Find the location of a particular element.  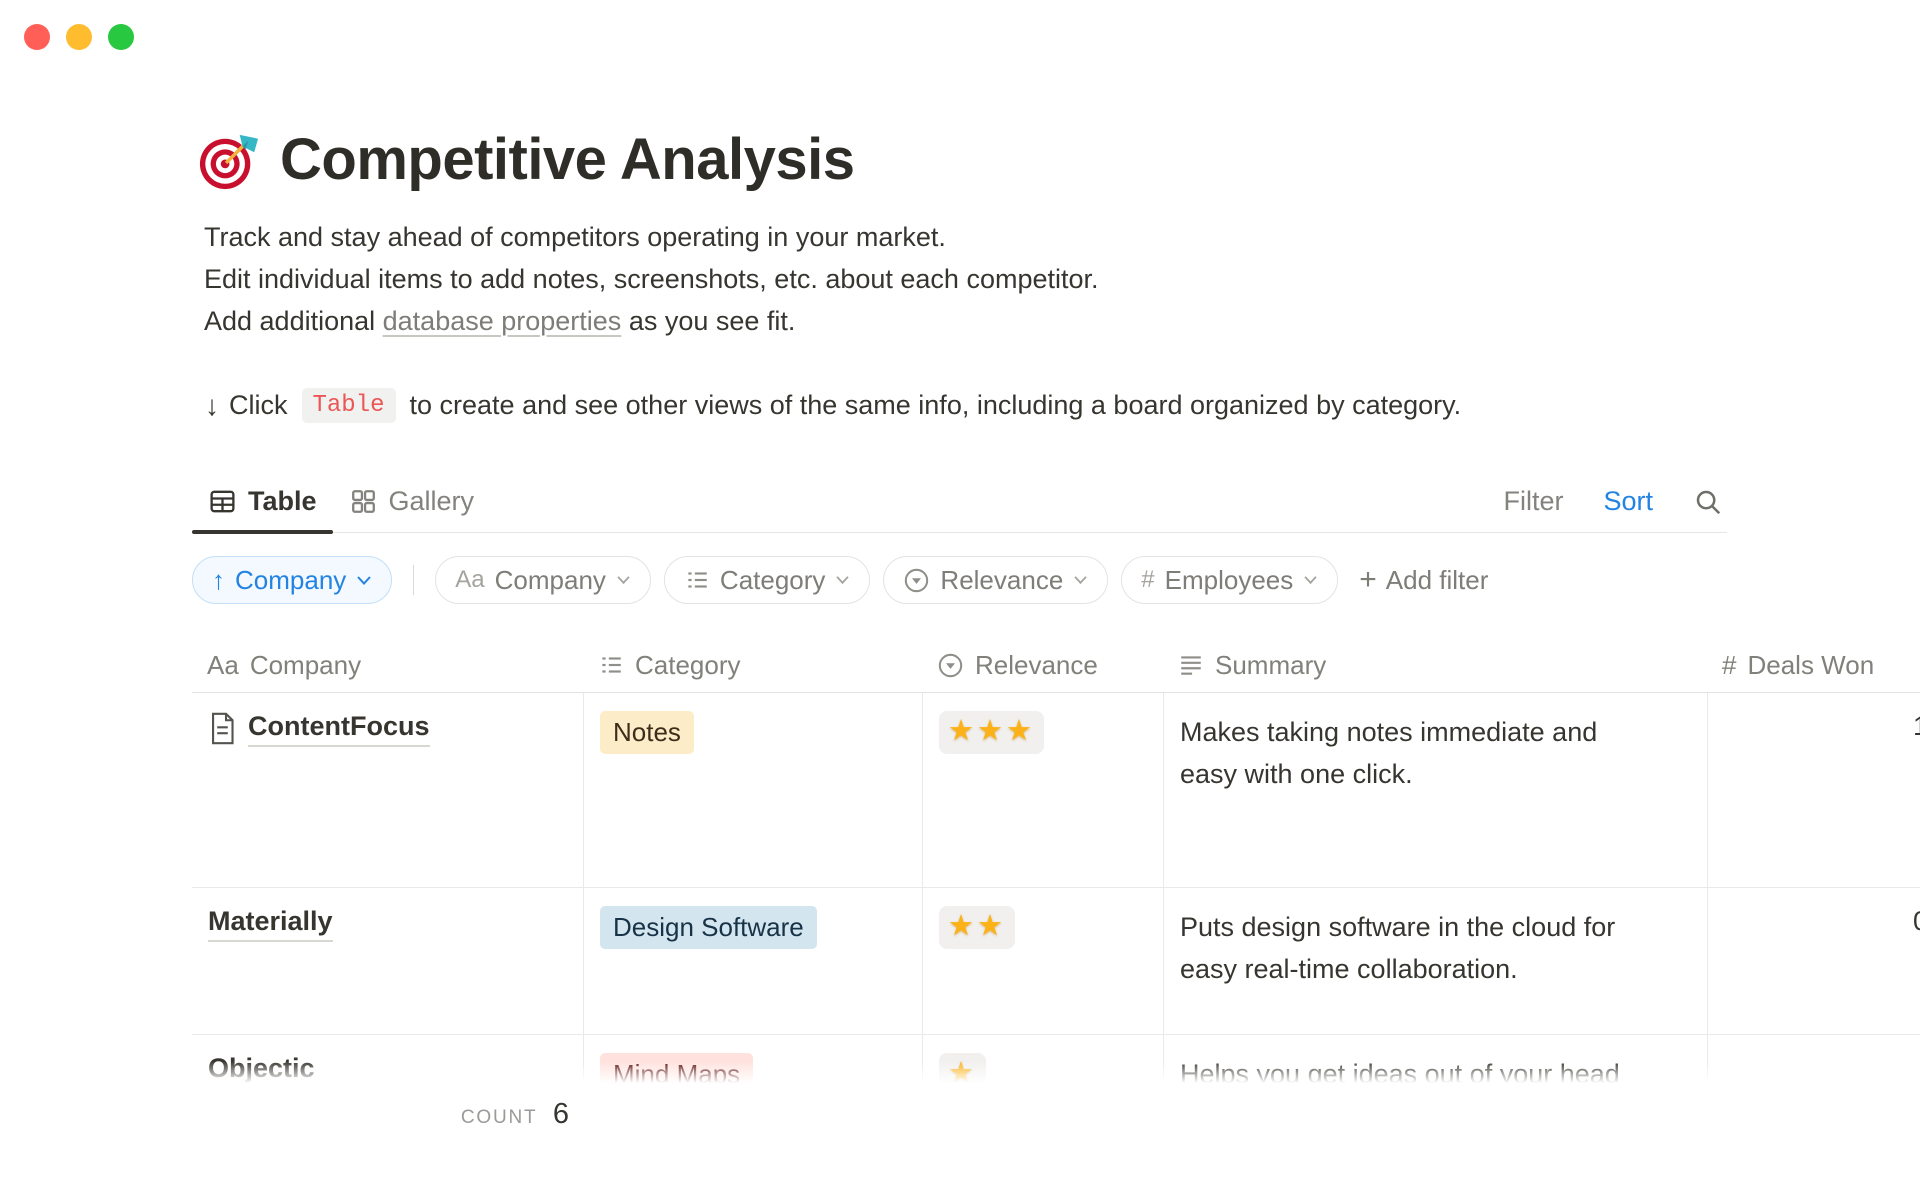

deals-won-value: 0 is located at coordinates (1822, 921).